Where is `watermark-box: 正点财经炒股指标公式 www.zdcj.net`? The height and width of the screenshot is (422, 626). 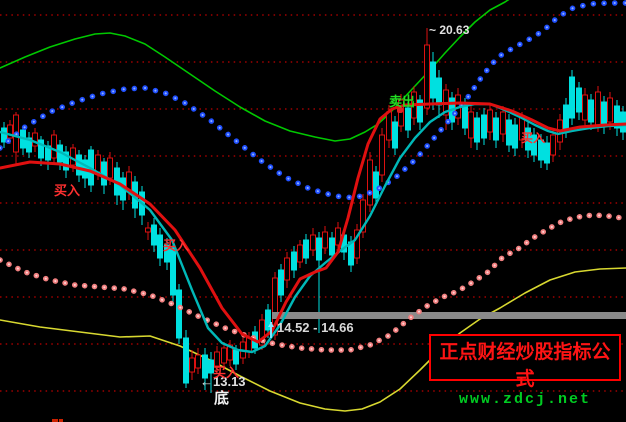 watermark-box: 正点财经炒股指标公式 www.zdcj.net is located at coordinates (525, 371).